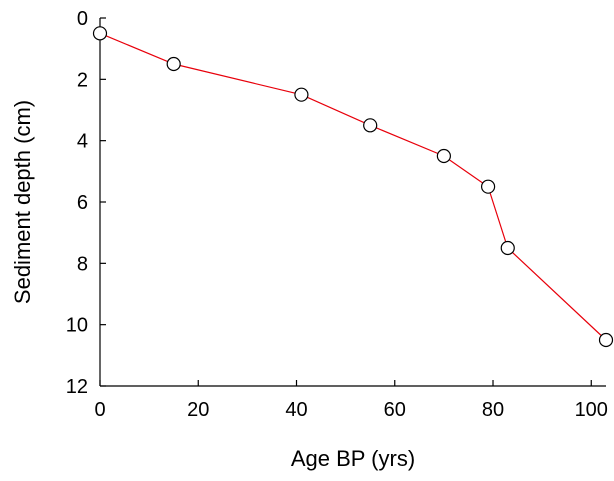 The image size is (614, 481). What do you see at coordinates (99, 410) in the screenshot?
I see `x-tick-label: 0` at bounding box center [99, 410].